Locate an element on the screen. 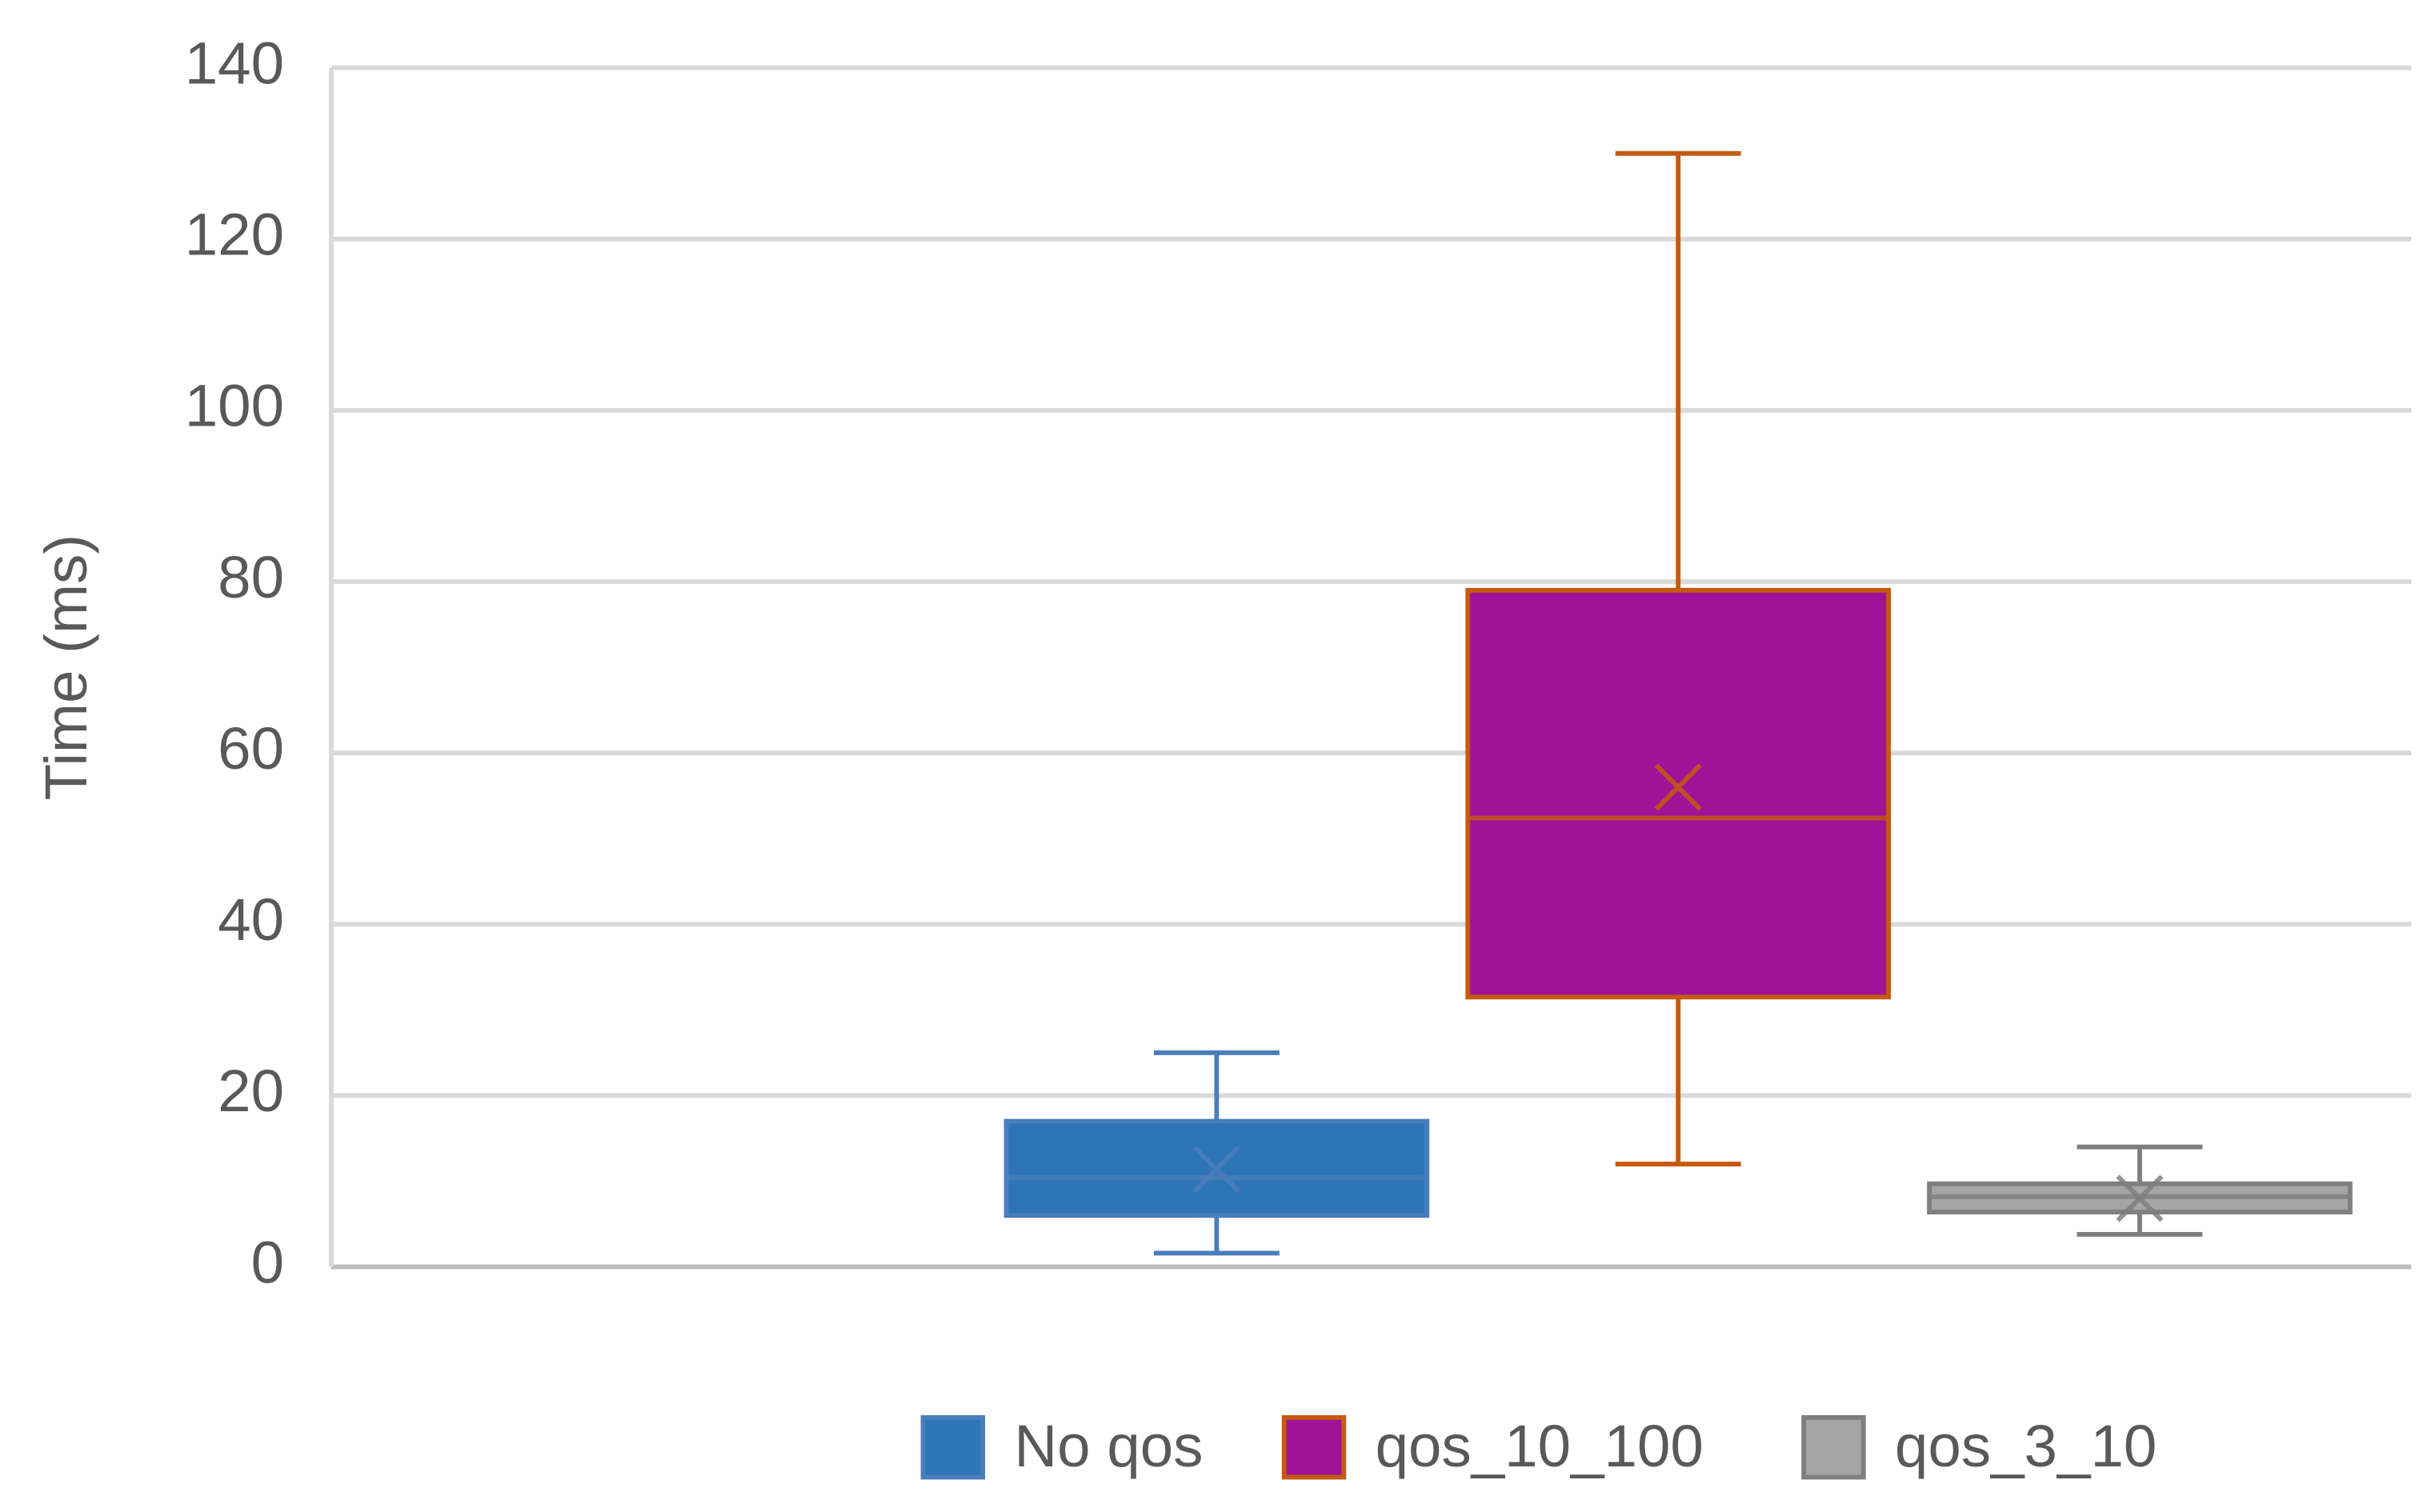 The image size is (2427, 1512). y-tick-label: 40 is located at coordinates (251, 919).